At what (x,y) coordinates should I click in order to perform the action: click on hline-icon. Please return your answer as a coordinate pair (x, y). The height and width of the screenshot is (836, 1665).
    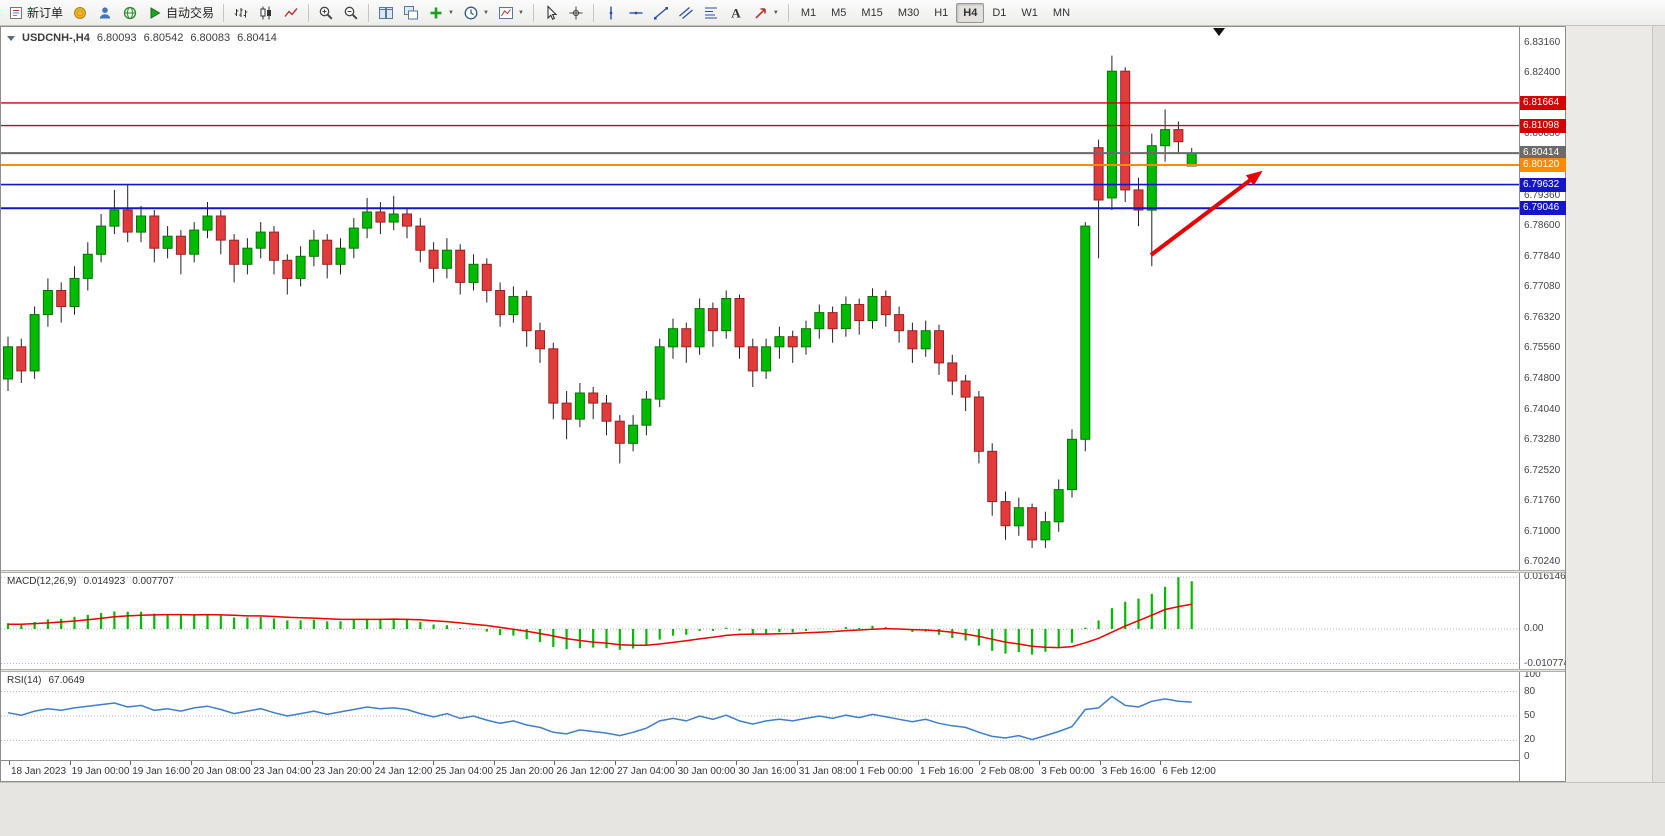
    Looking at the image, I should click on (636, 13).